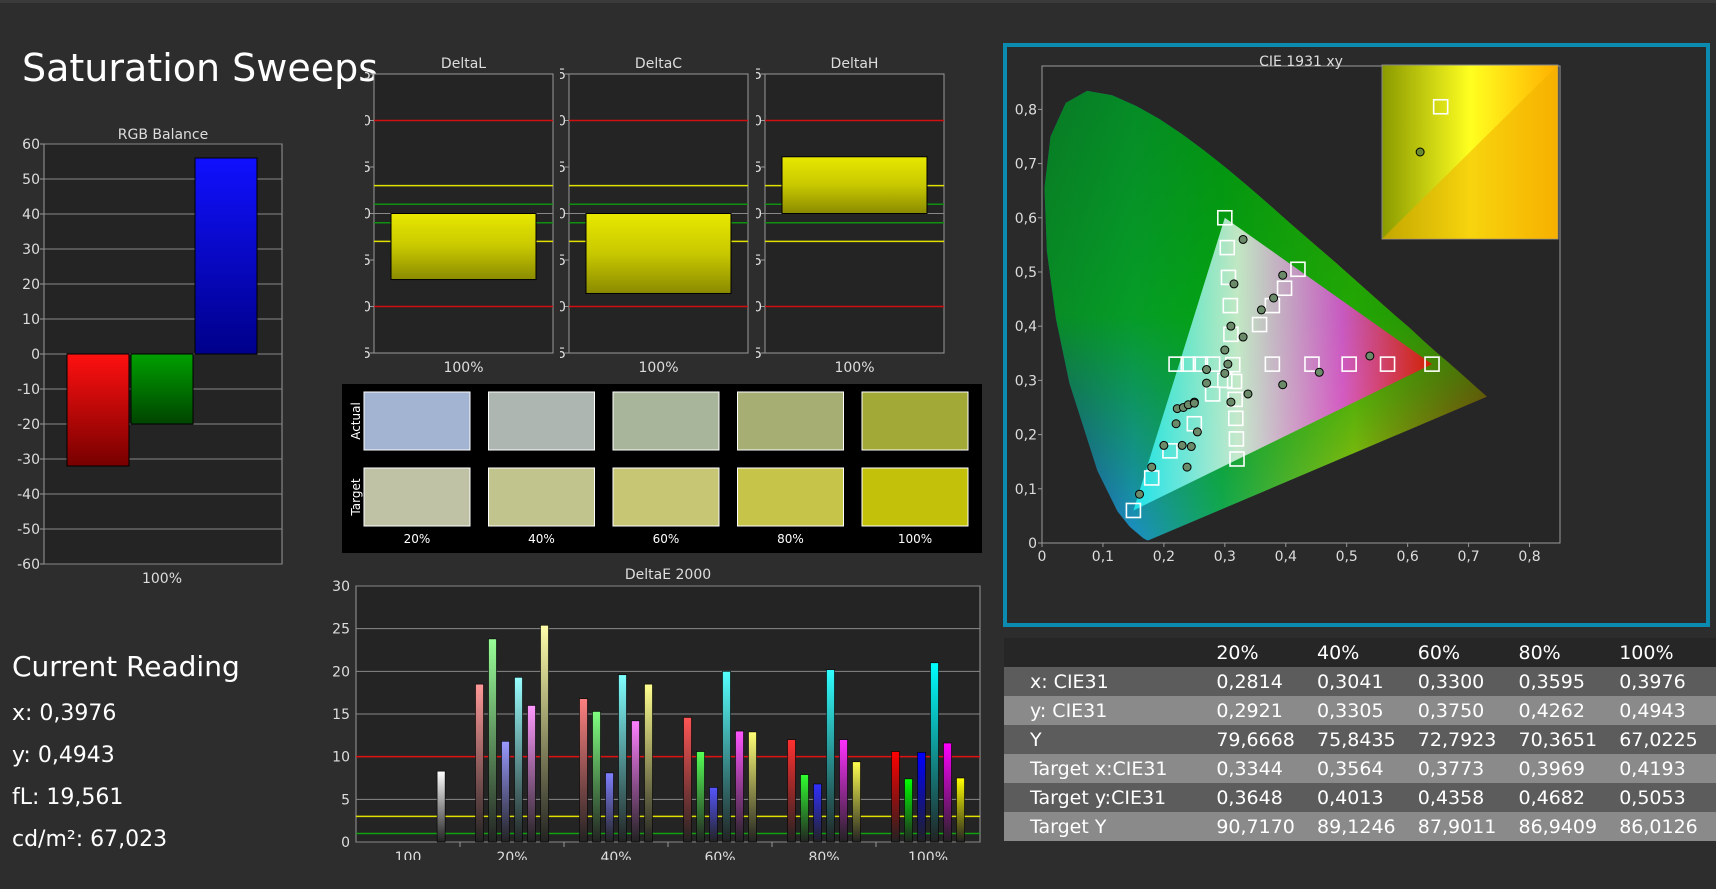  What do you see at coordinates (63, 755) in the screenshot?
I see `reading-y: y: 0,4943` at bounding box center [63, 755].